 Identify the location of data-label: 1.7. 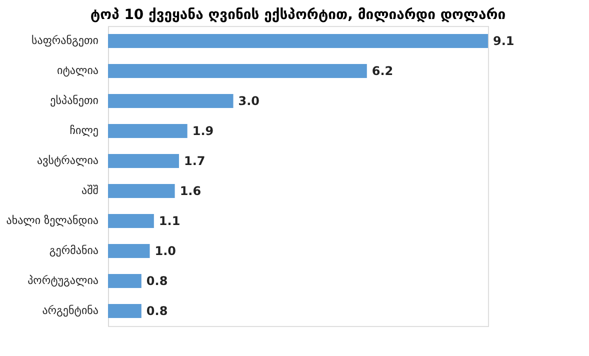
(195, 161).